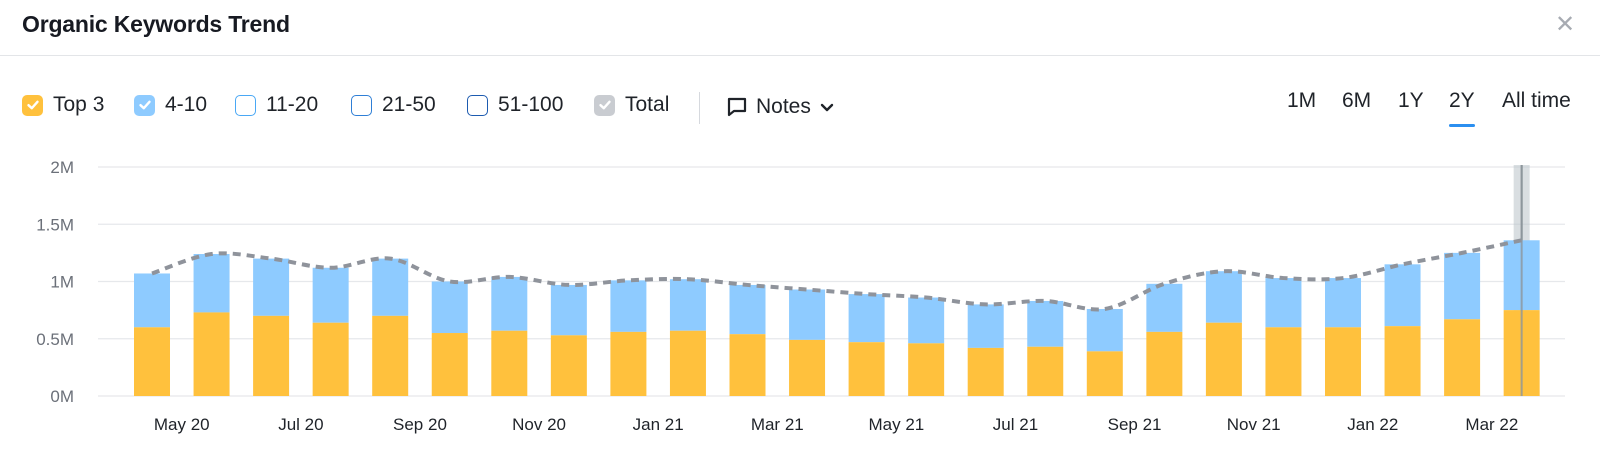 Image resolution: width=1600 pixels, height=452 pixels. What do you see at coordinates (186, 104) in the screenshot?
I see `legend-label-4-10: 4-10` at bounding box center [186, 104].